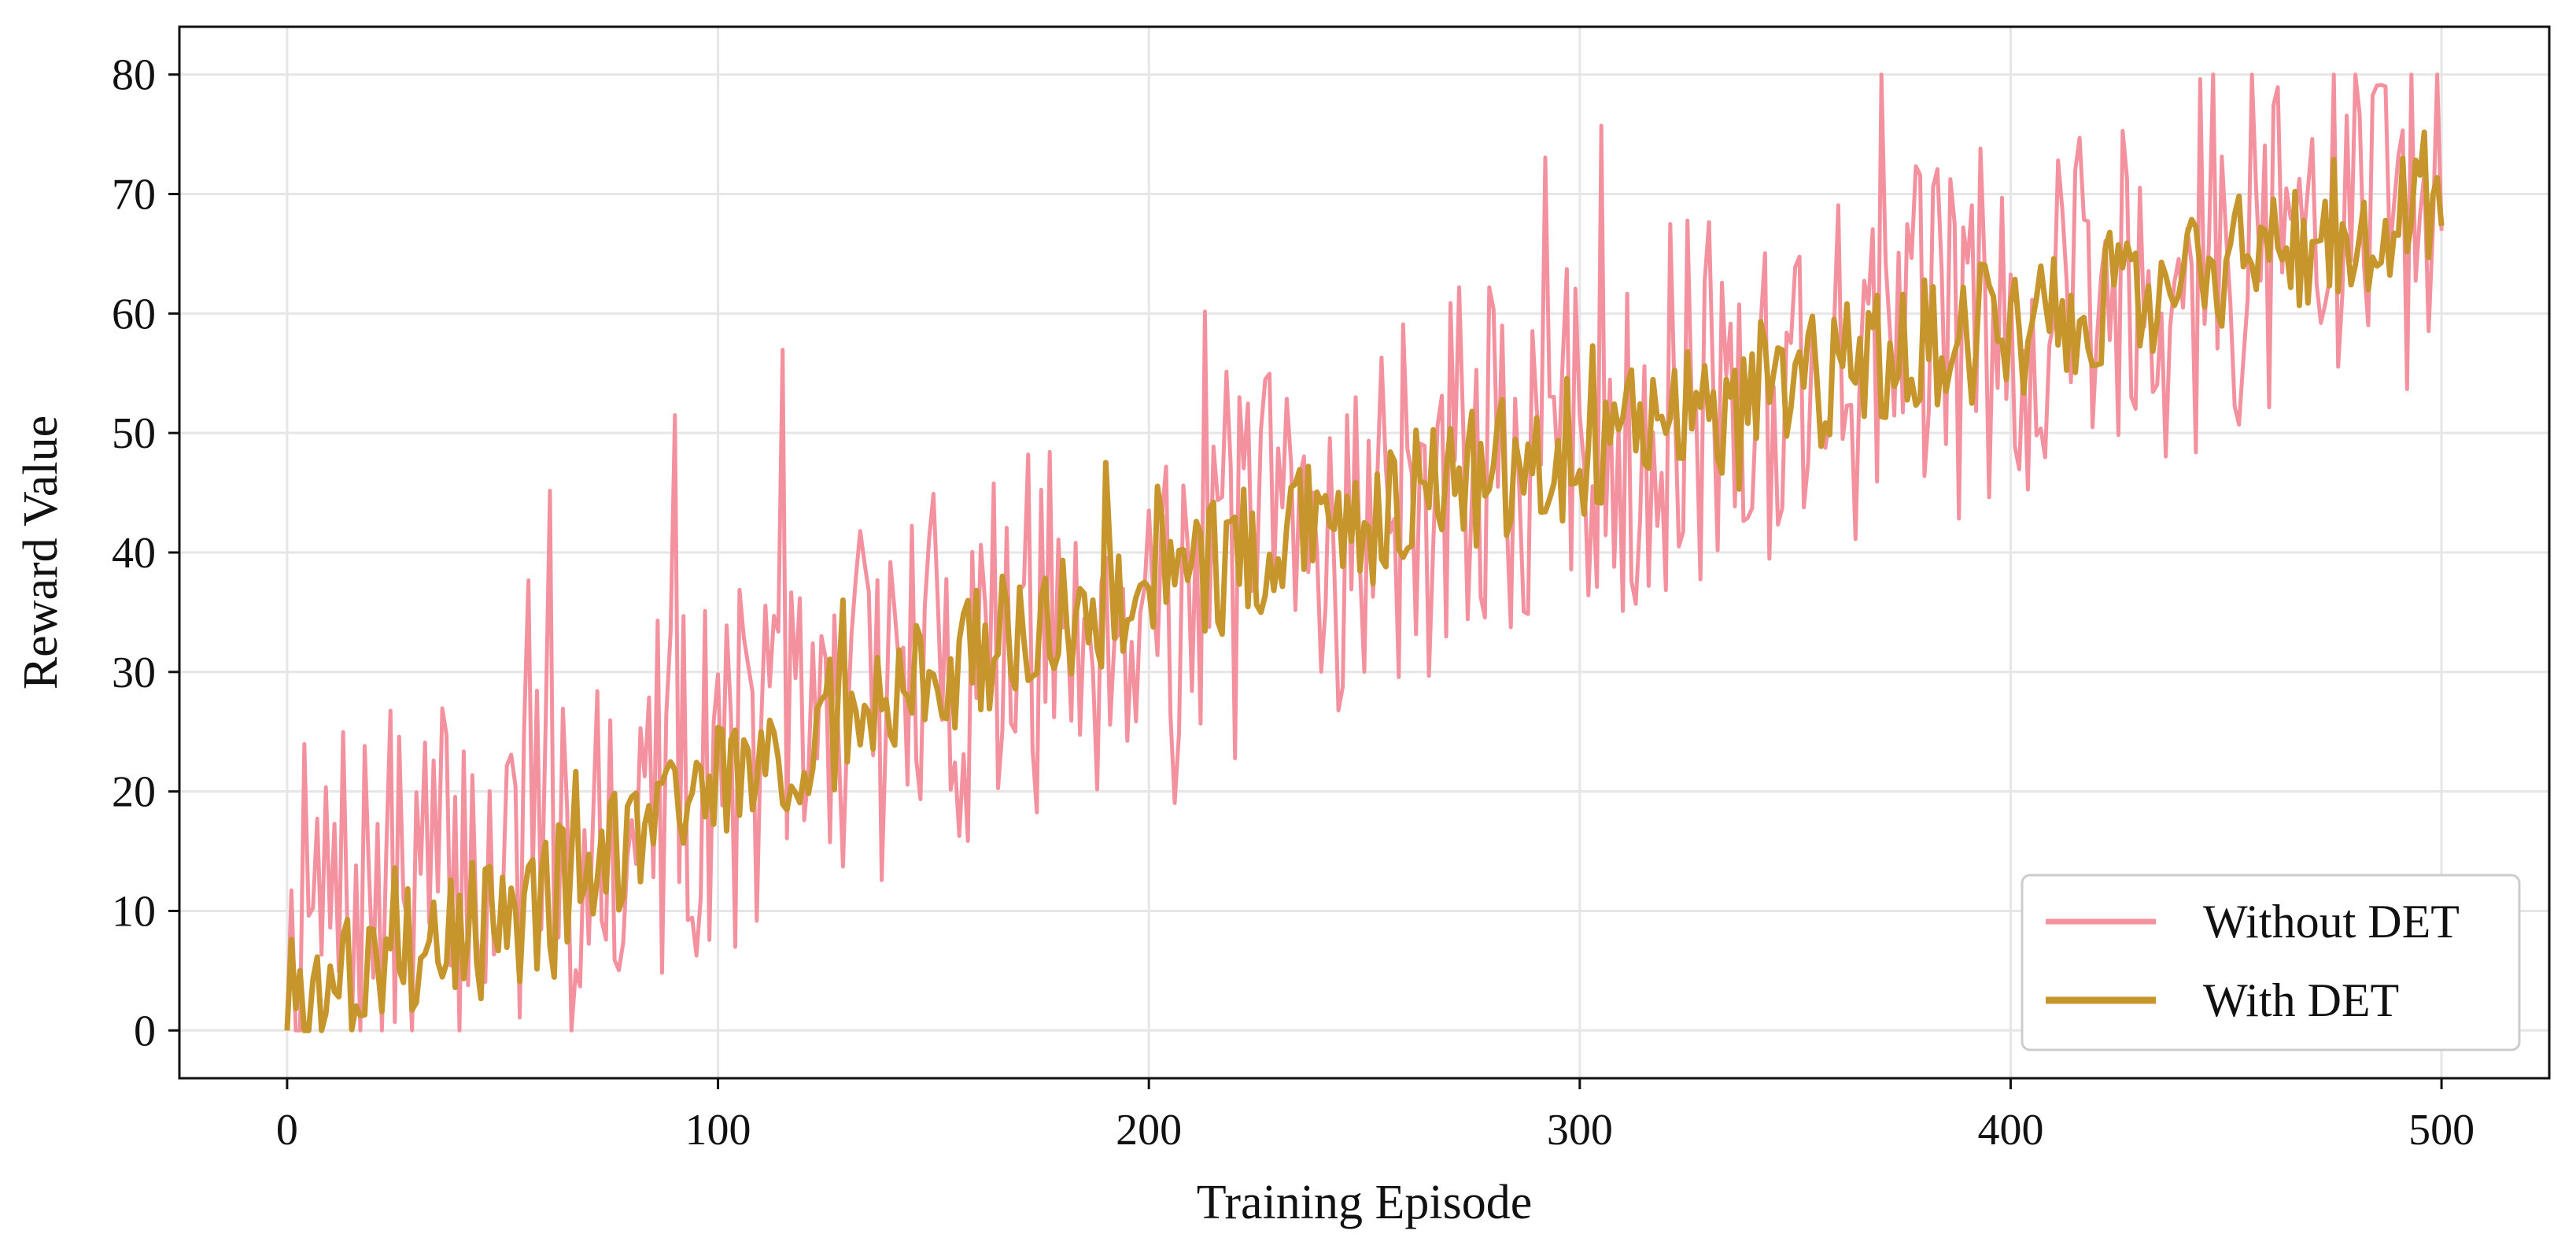 The image size is (2576, 1249). What do you see at coordinates (134, 195) in the screenshot?
I see `y-tick-label: 70` at bounding box center [134, 195].